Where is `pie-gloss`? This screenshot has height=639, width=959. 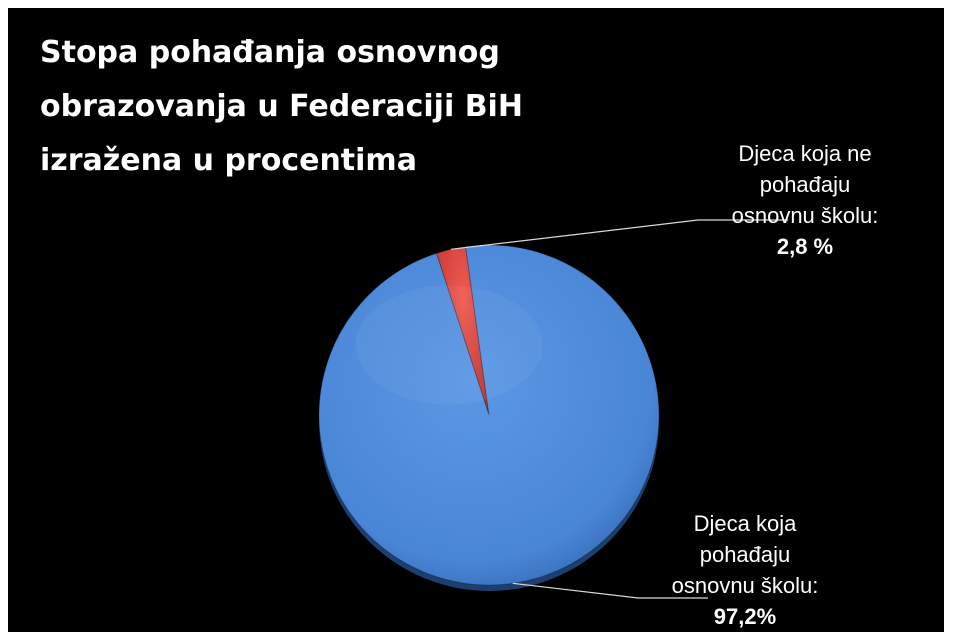
pie-gloss is located at coordinates (449, 345).